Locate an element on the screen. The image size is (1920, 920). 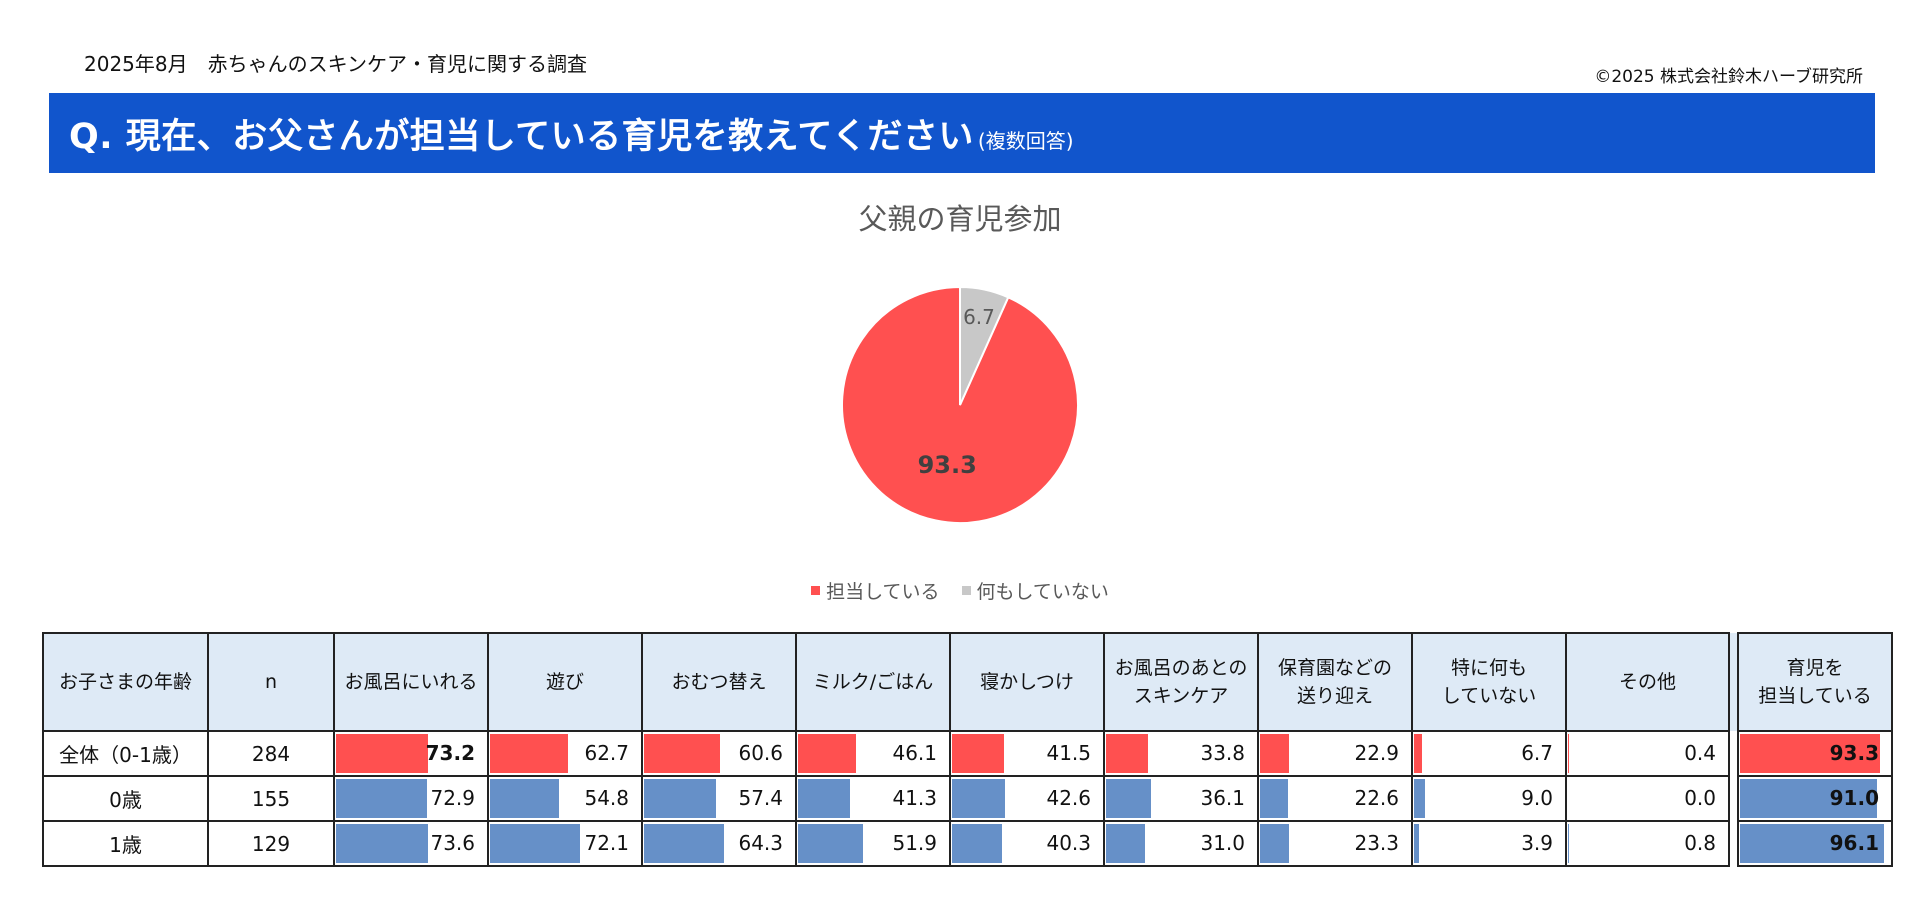
value-label: 73.2 is located at coordinates (450, 753).